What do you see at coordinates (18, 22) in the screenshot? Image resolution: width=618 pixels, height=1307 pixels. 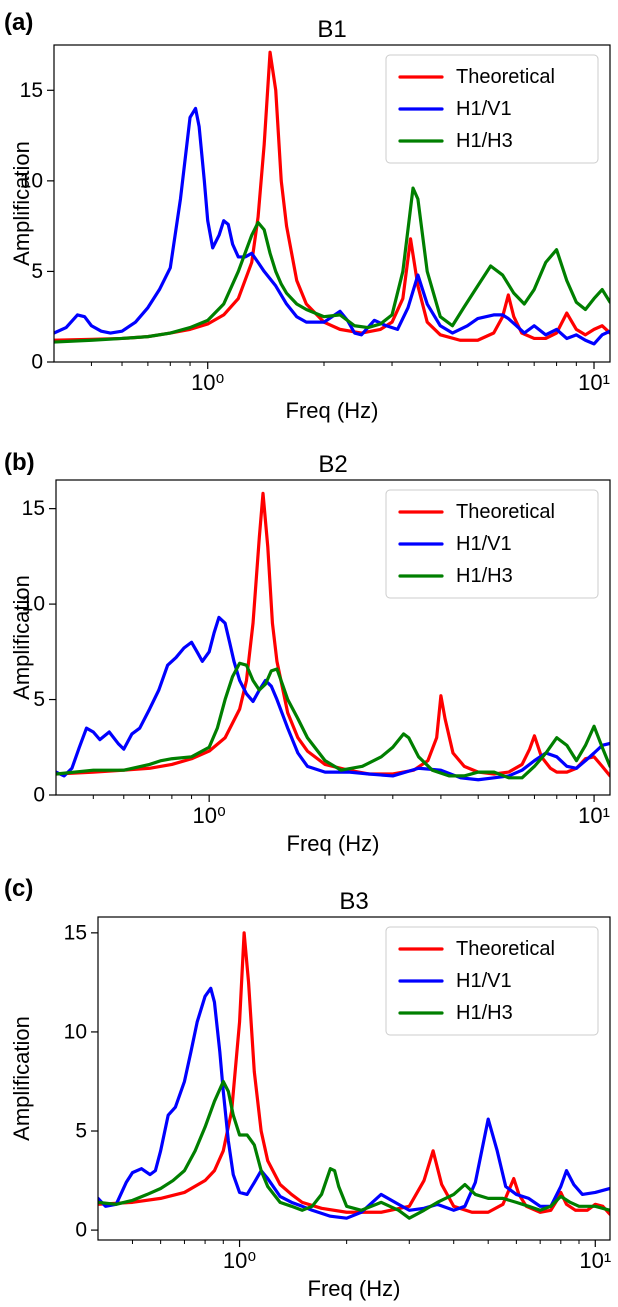 I see `panel-label: (a)` at bounding box center [18, 22].